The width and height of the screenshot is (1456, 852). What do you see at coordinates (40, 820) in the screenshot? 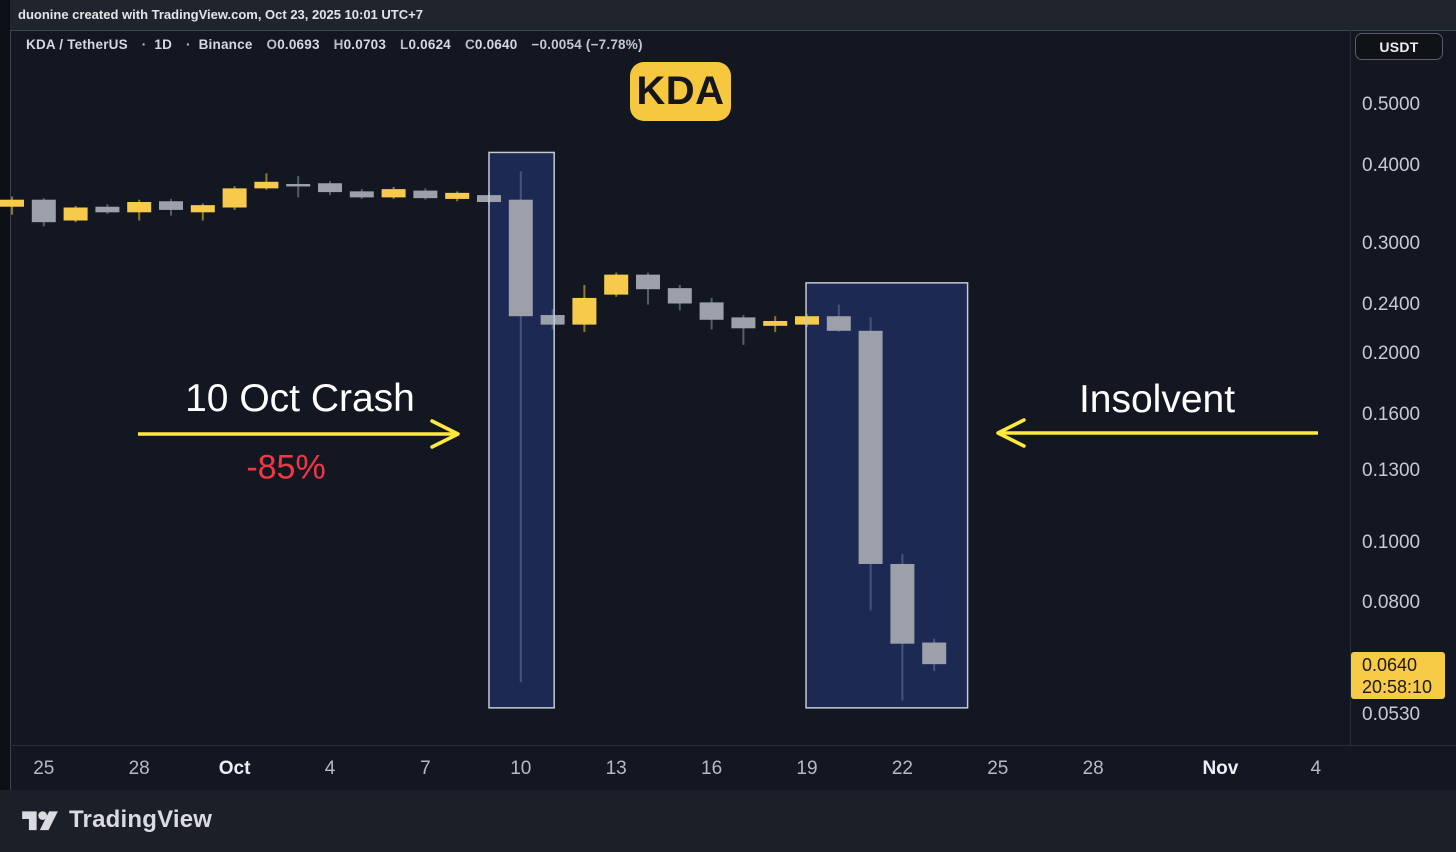
I see `tradingview-logo-icon` at bounding box center [40, 820].